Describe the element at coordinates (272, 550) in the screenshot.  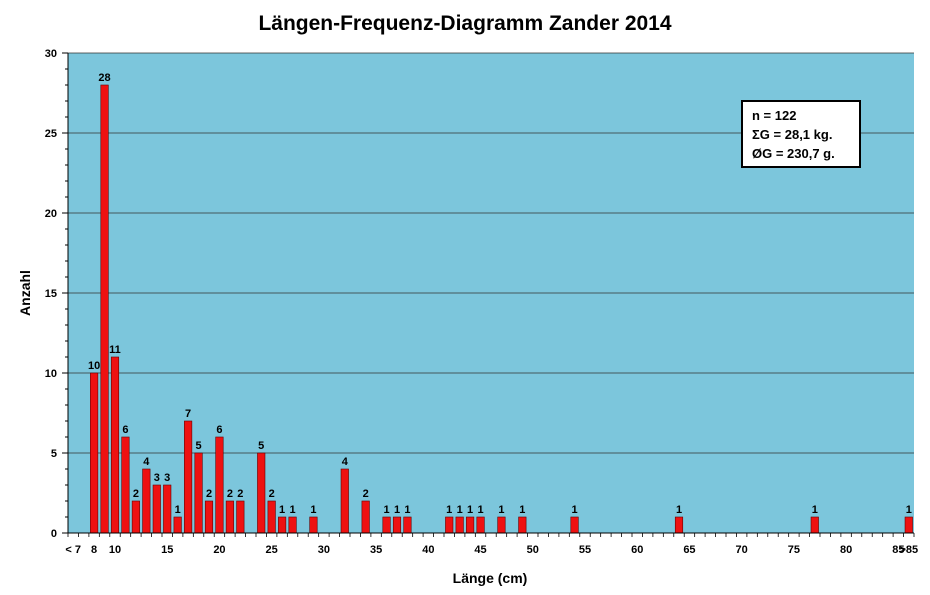
I see `x-tick-label-25: 25` at that location.